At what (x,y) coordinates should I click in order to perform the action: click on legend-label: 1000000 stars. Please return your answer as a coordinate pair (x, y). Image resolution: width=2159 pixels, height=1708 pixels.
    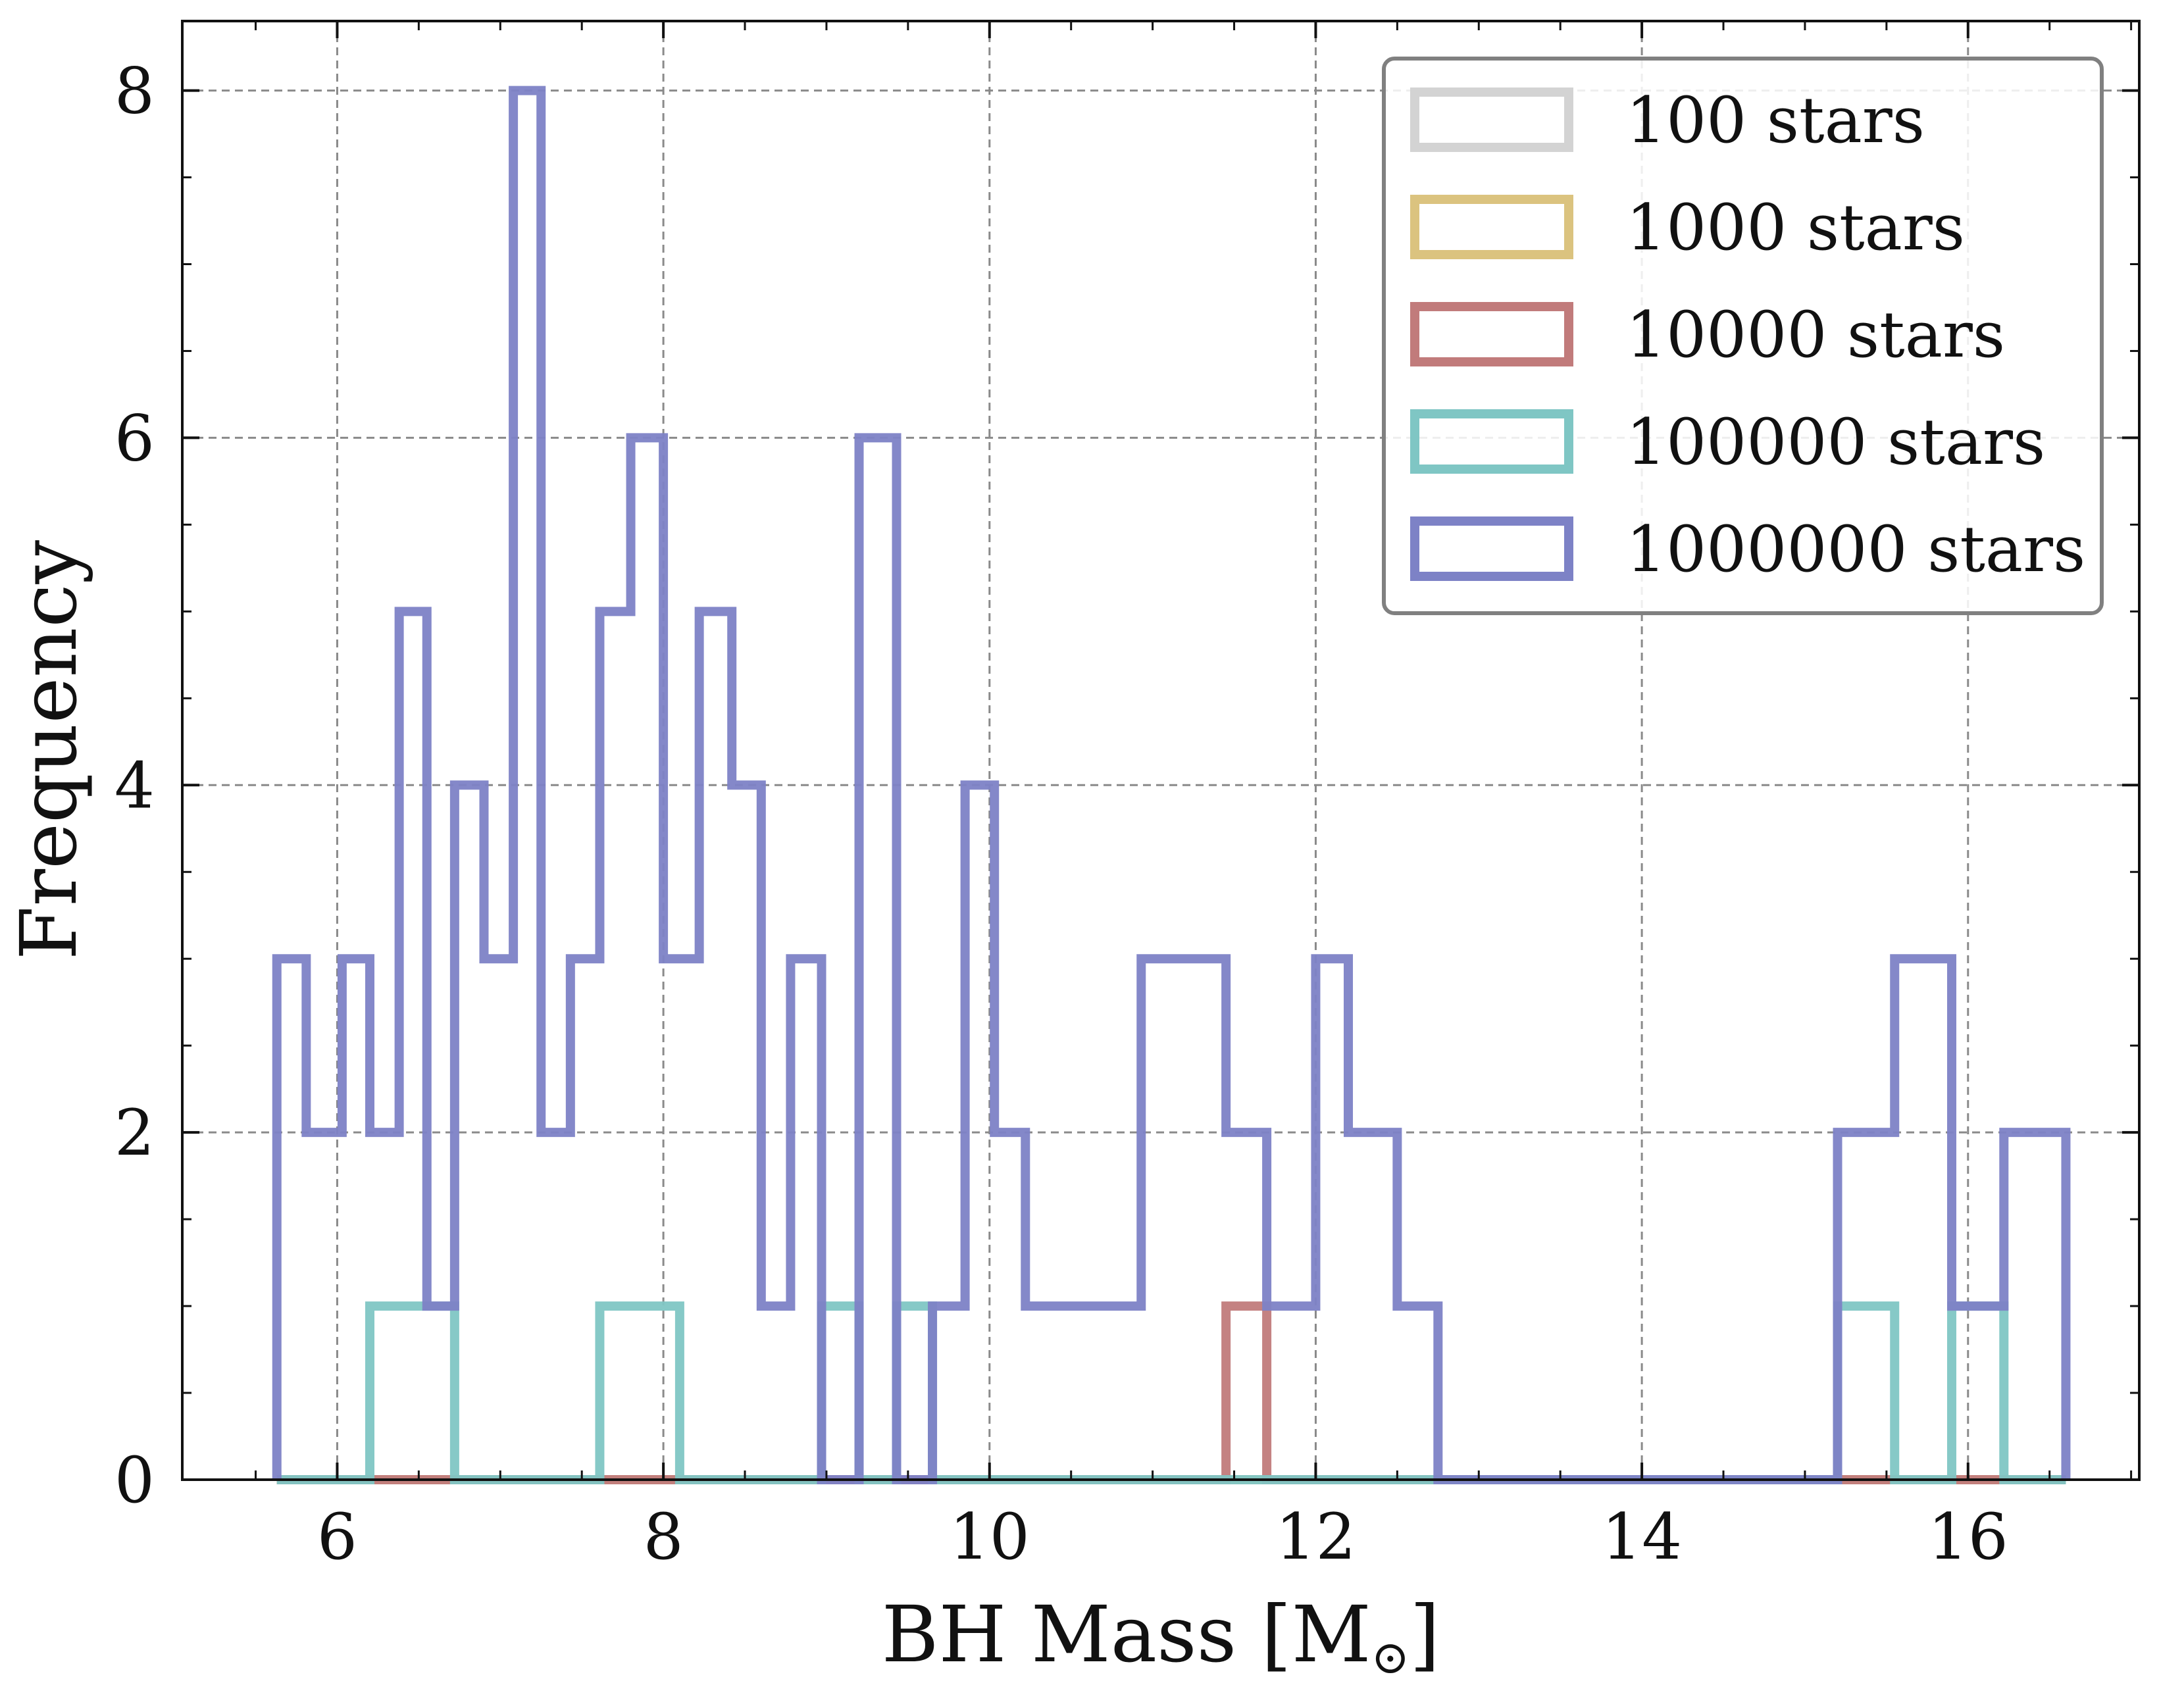
    Looking at the image, I should click on (1855, 549).